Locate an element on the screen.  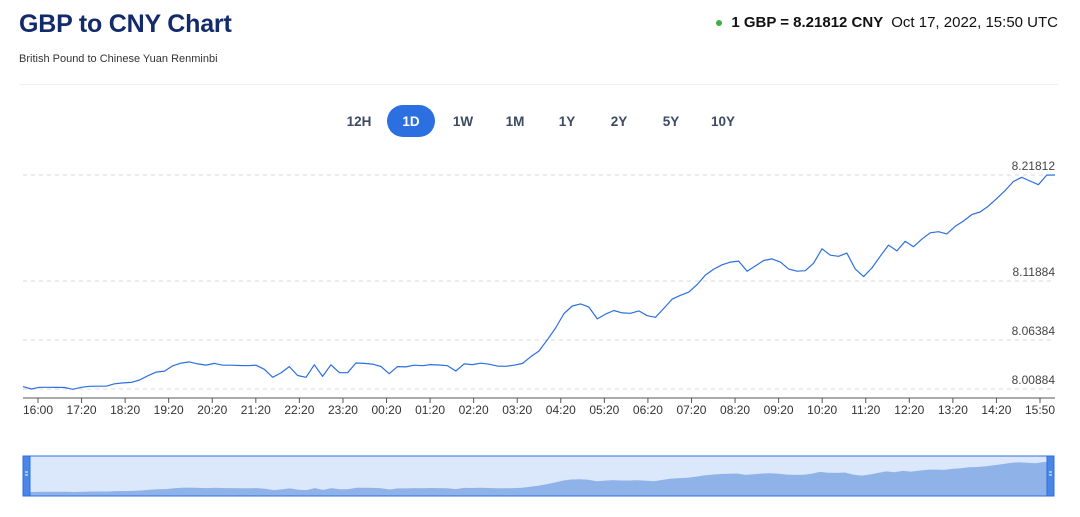
header-divider is located at coordinates (538, 84).